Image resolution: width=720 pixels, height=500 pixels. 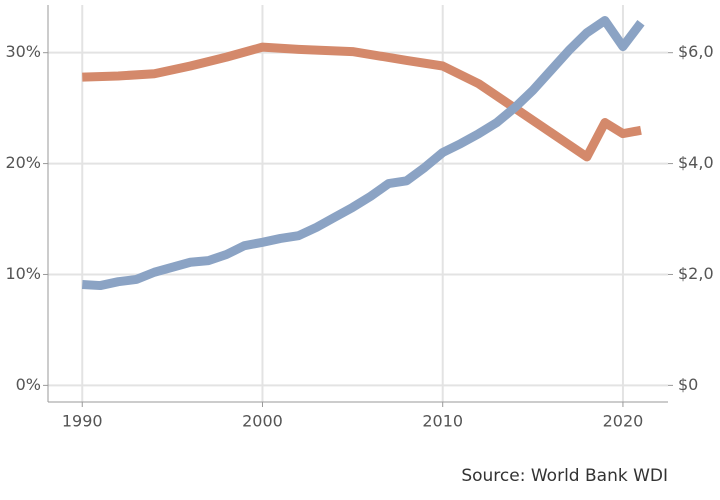 What do you see at coordinates (262, 421) in the screenshot?
I see `x-tick-label: 2000` at bounding box center [262, 421].